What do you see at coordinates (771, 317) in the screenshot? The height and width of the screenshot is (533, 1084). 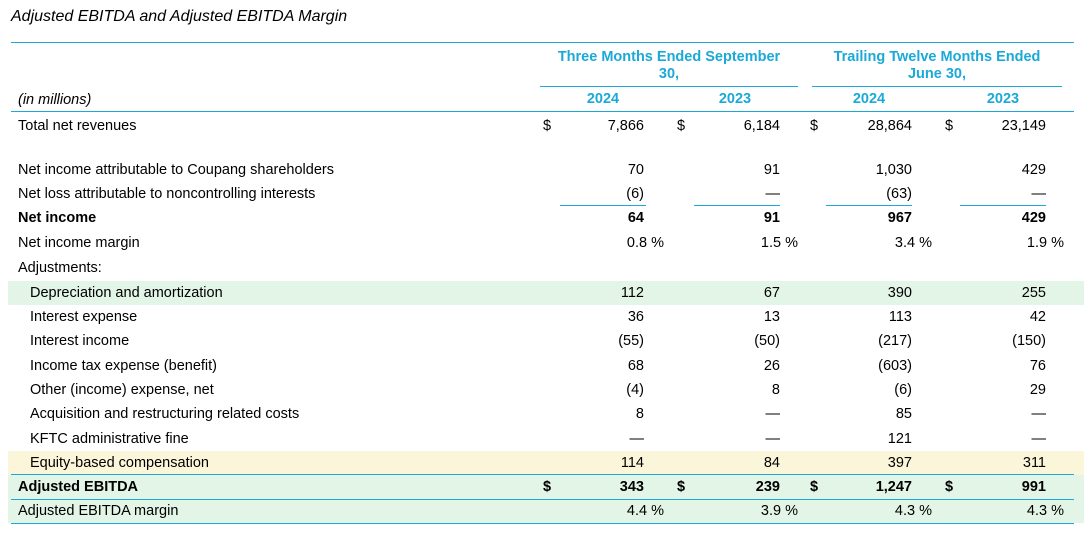 I see `value-cell: 13` at bounding box center [771, 317].